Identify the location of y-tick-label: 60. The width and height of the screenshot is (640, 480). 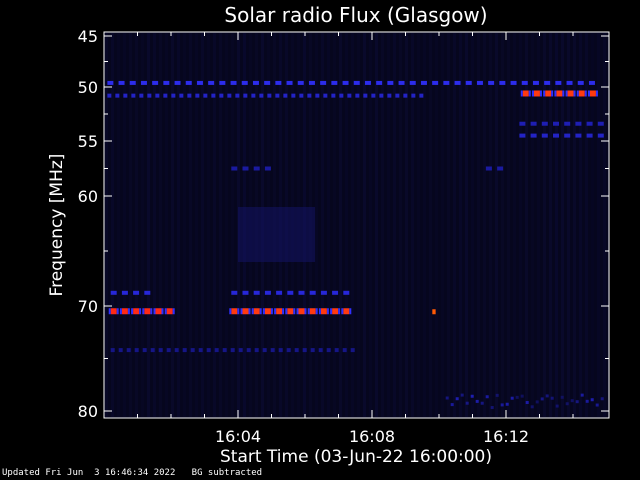
(88, 196).